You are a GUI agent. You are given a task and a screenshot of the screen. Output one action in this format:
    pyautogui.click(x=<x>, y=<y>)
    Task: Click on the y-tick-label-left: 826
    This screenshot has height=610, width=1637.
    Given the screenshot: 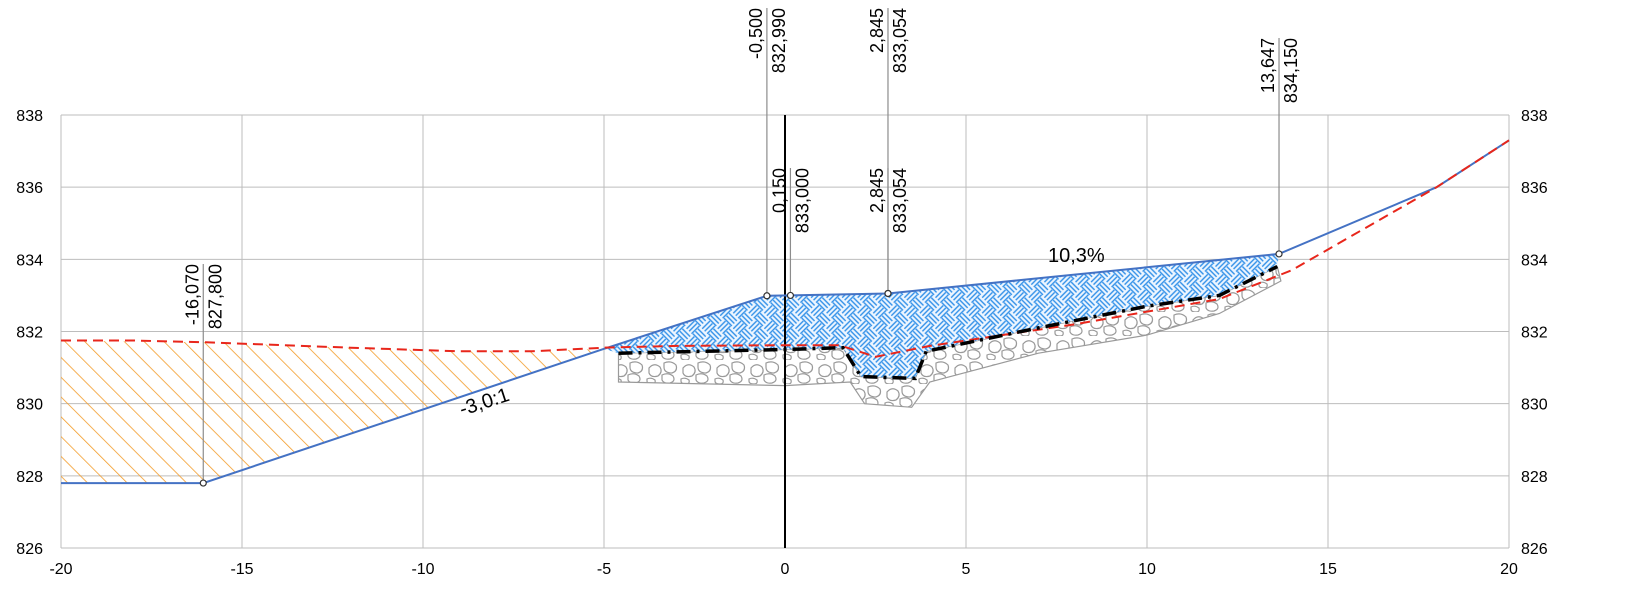 What is the action you would take?
    pyautogui.click(x=29, y=549)
    